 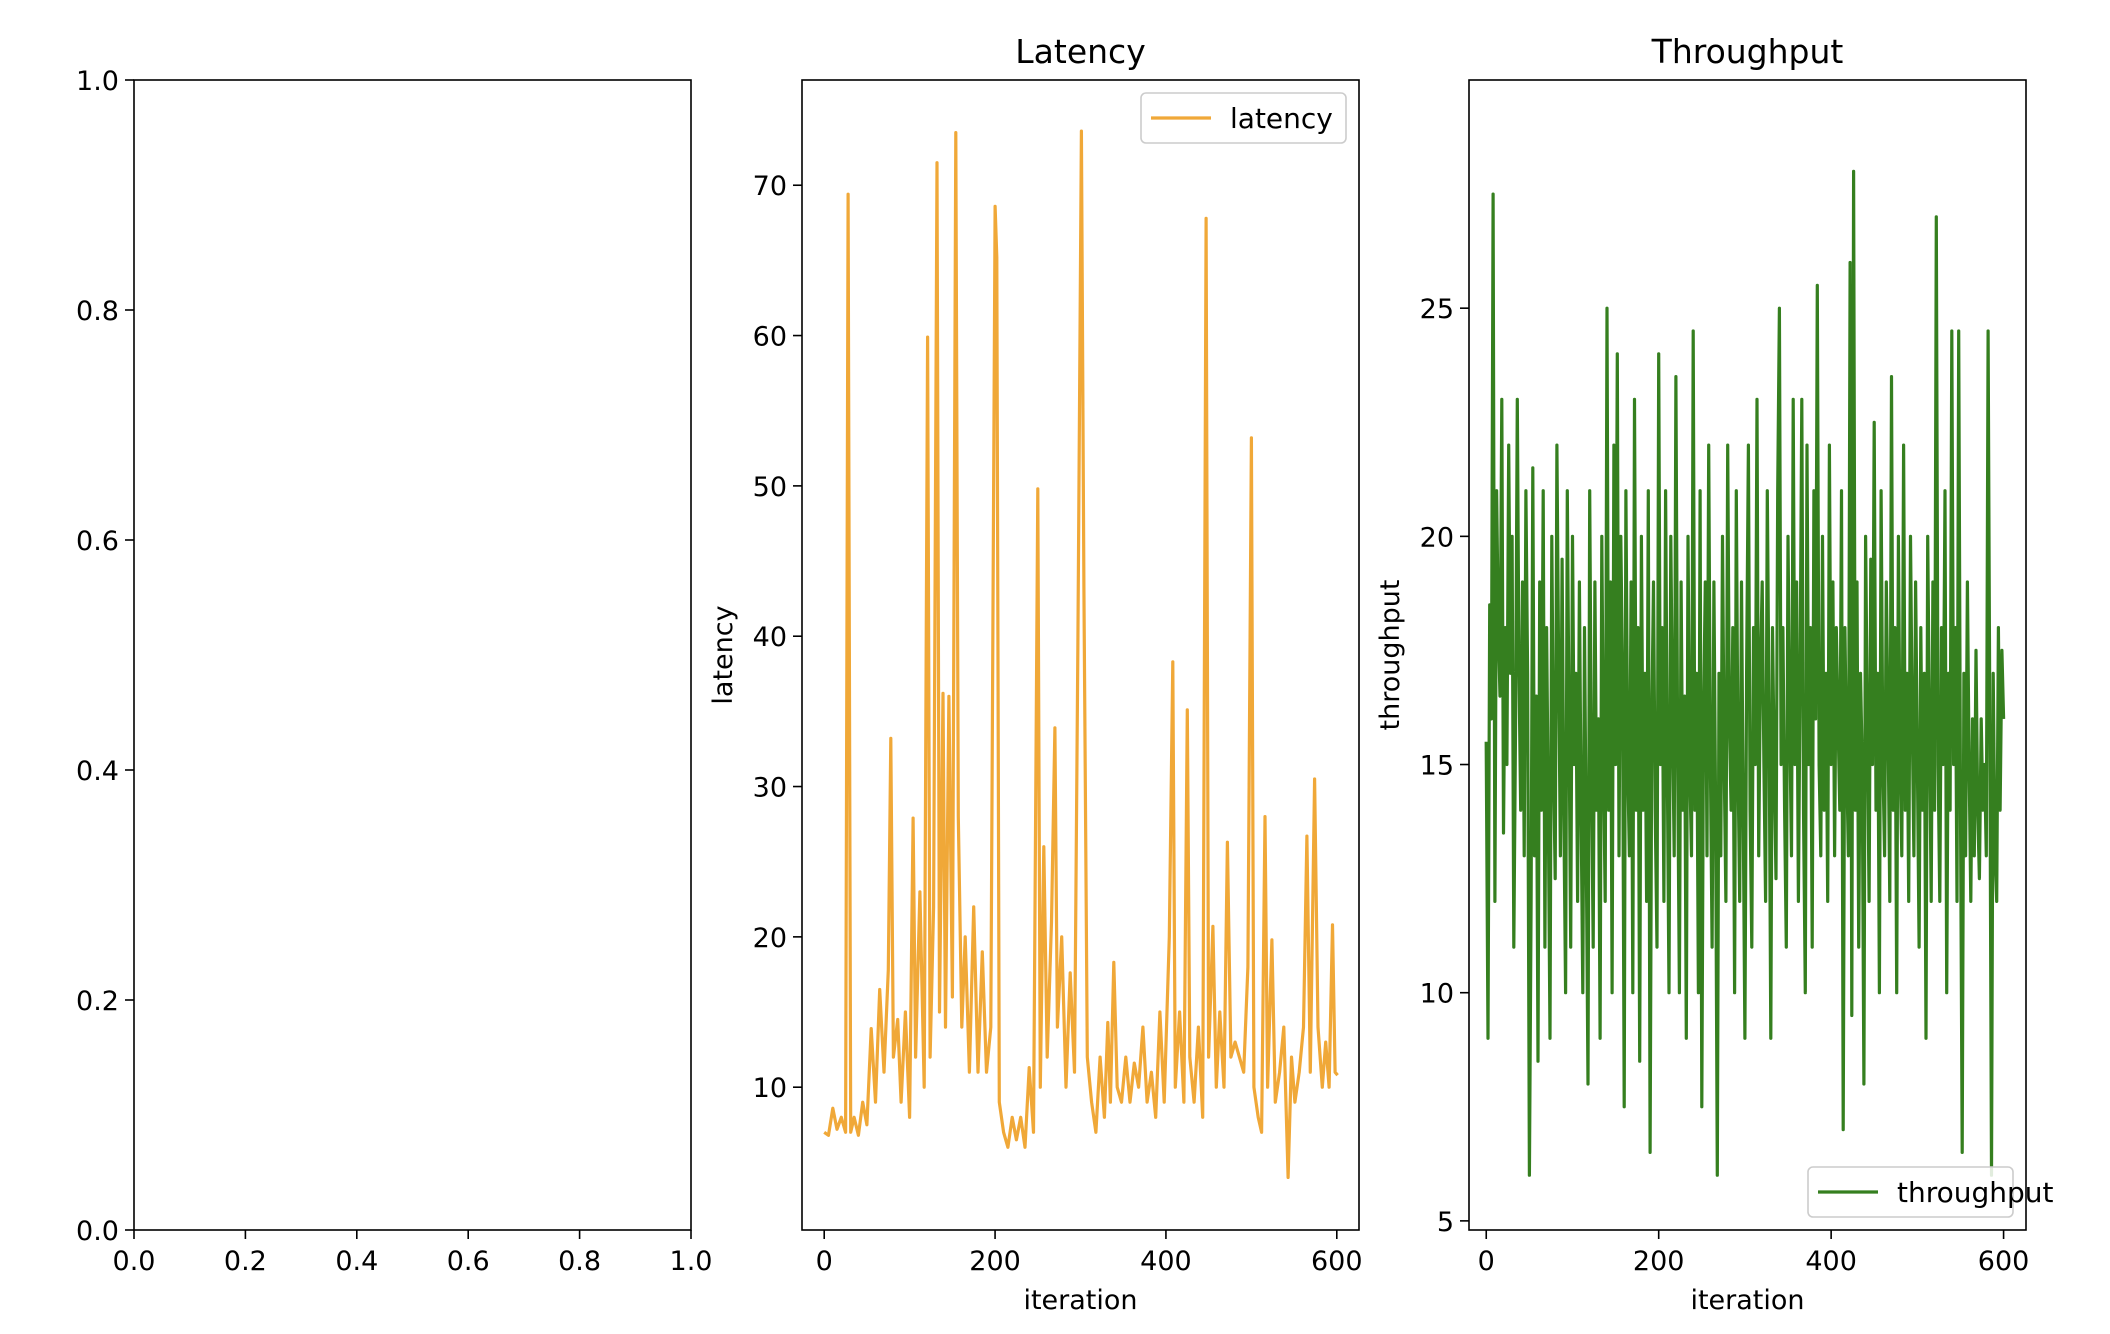 I want to click on y-tick-label: 50, so click(x=770, y=487).